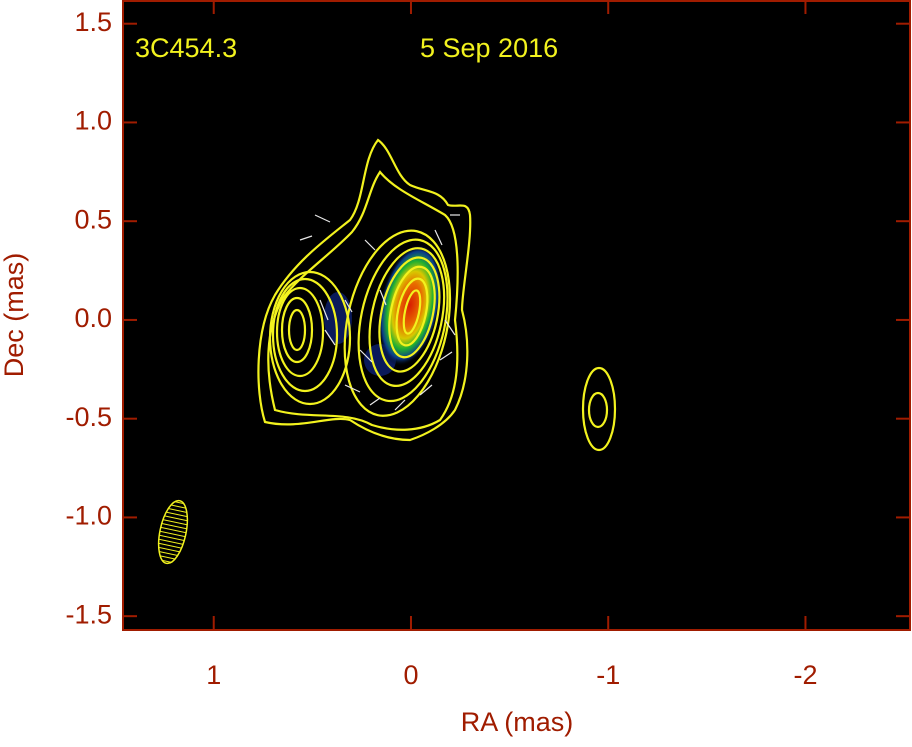 The width and height of the screenshot is (912, 747). Describe the element at coordinates (410, 675) in the screenshot. I see `x-tick-label: 0` at that location.